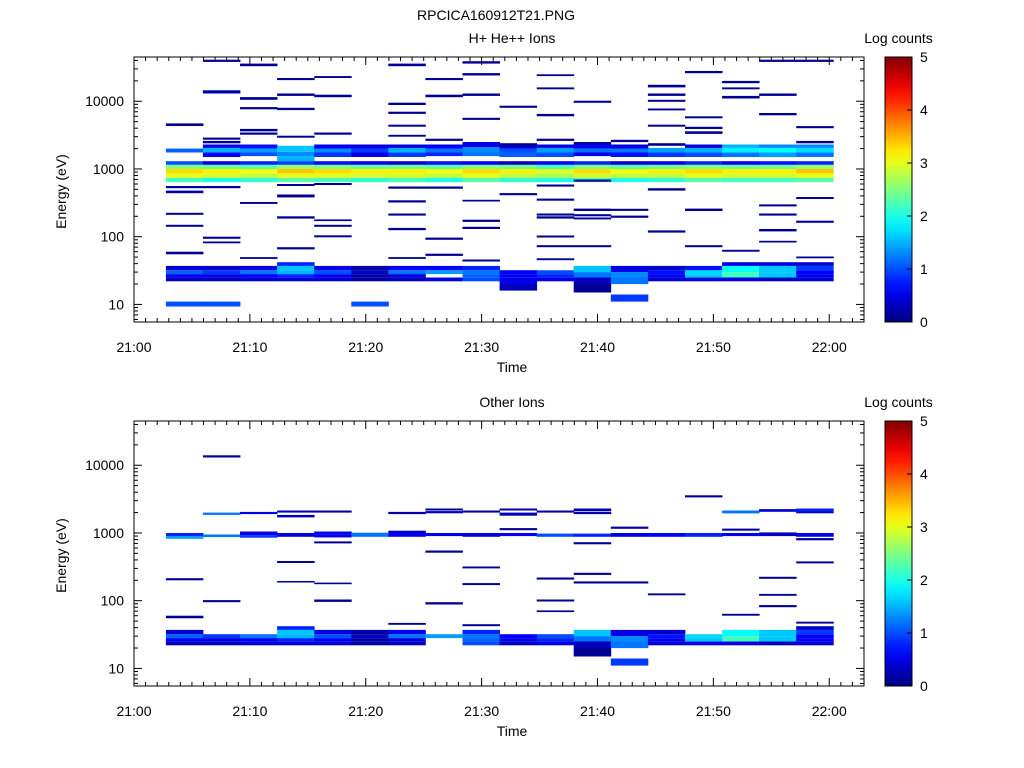  What do you see at coordinates (512, 731) in the screenshot?
I see `x-axis-label: Time` at bounding box center [512, 731].